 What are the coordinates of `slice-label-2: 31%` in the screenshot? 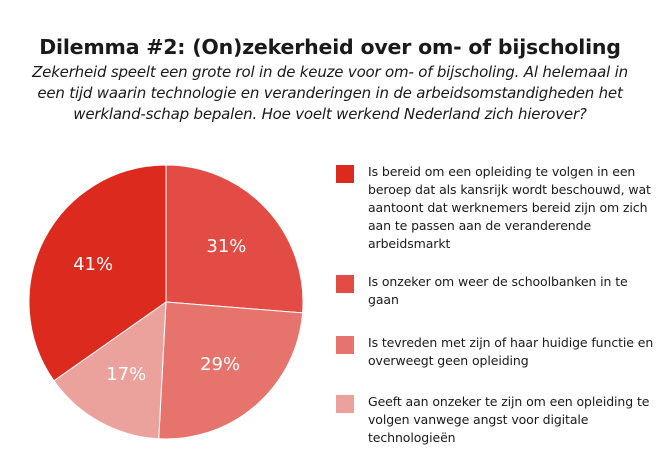 It's located at (226, 246).